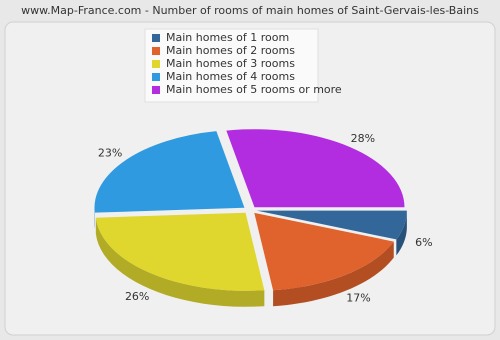  I want to click on legend-label: Main homes of 1 room, so click(227, 37).